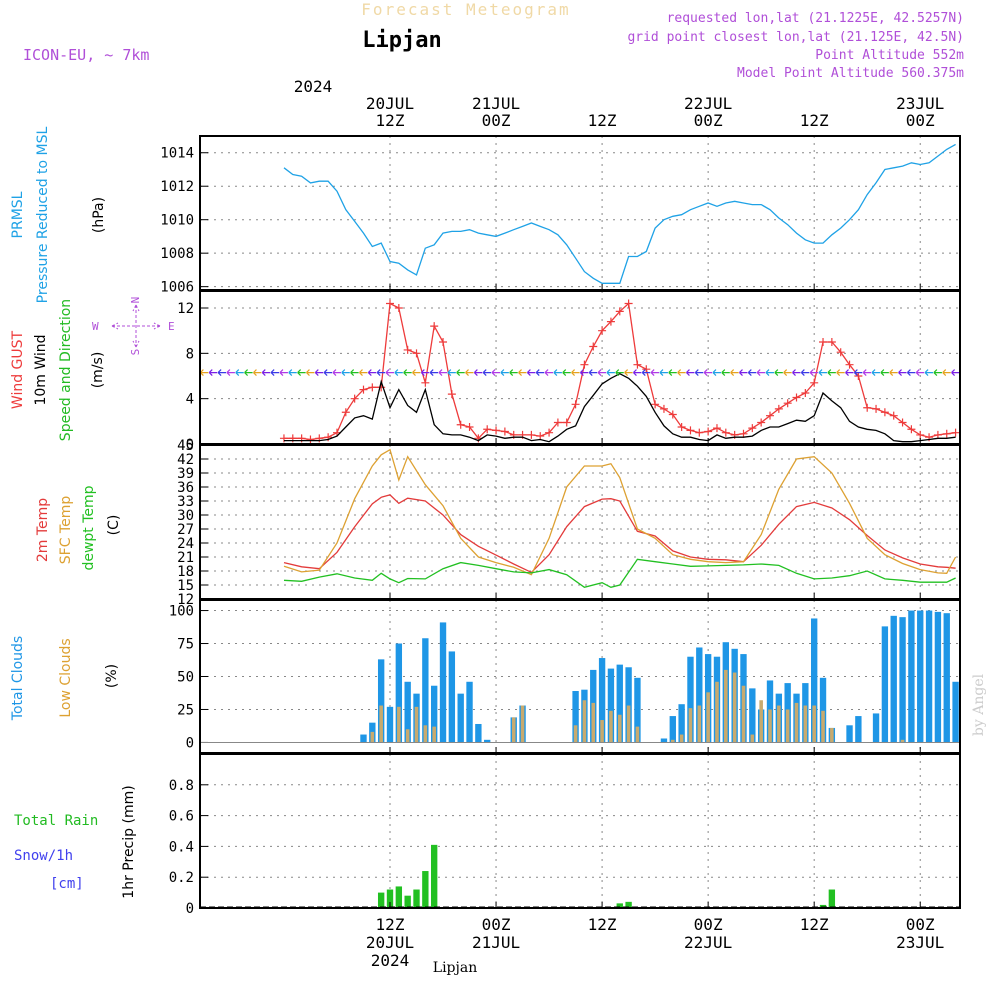 This screenshot has width=1000, height=1000. I want to click on precip-labels: Total Rain Snow/1h [cm] 1hr Precip (mm), so click(75, 841).